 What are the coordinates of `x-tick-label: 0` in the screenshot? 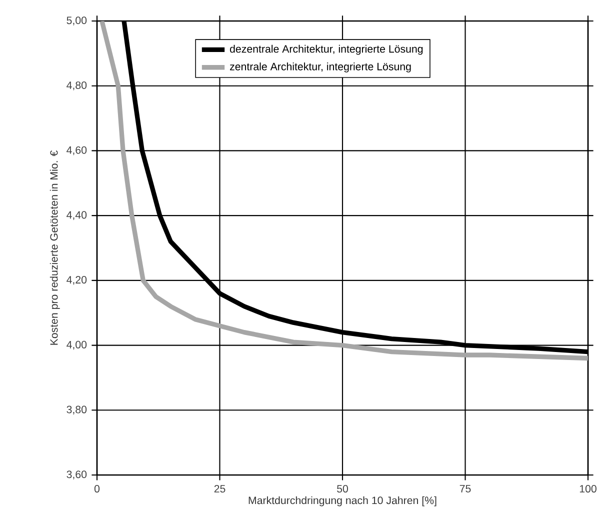 It's located at (97, 489).